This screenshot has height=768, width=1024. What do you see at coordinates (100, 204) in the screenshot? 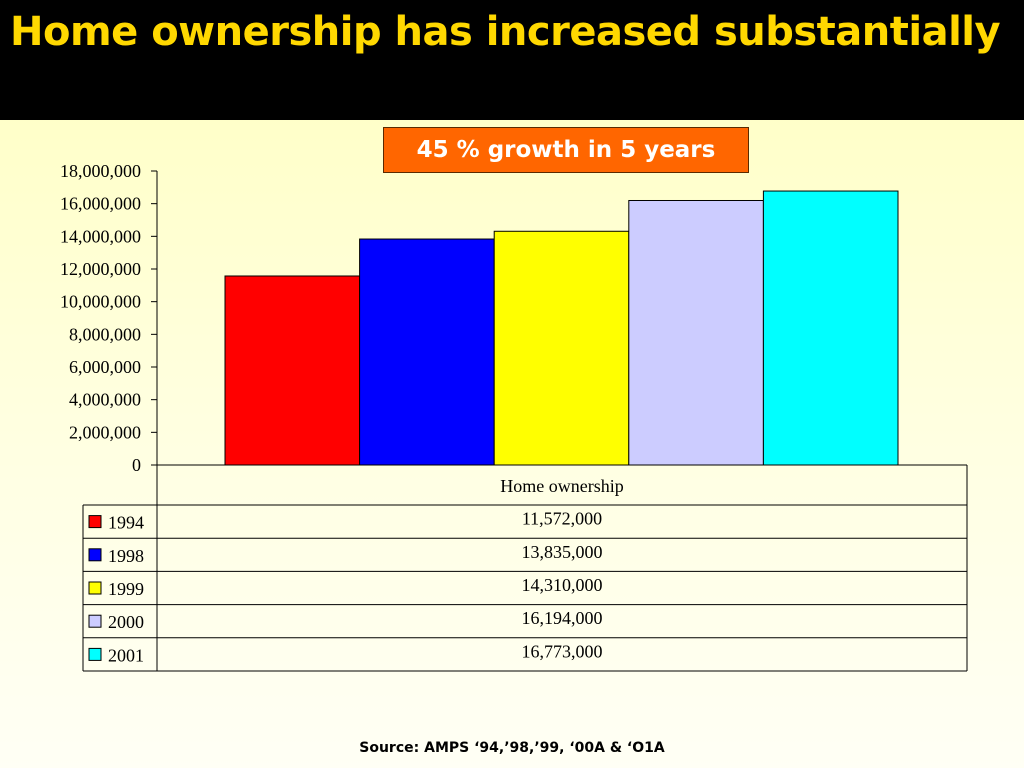
I see `y-tick-label: 16,000,000` at bounding box center [100, 204].